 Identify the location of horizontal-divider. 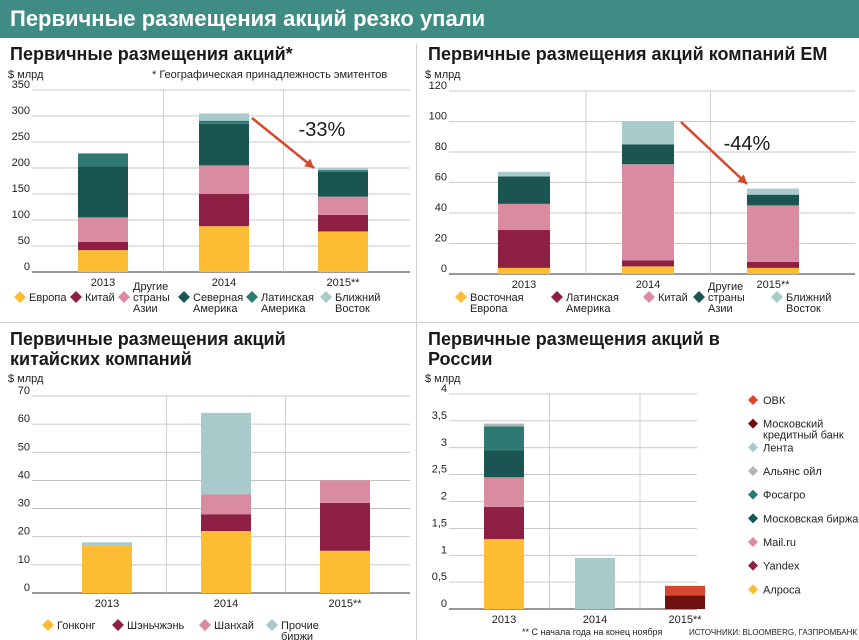
(429, 322).